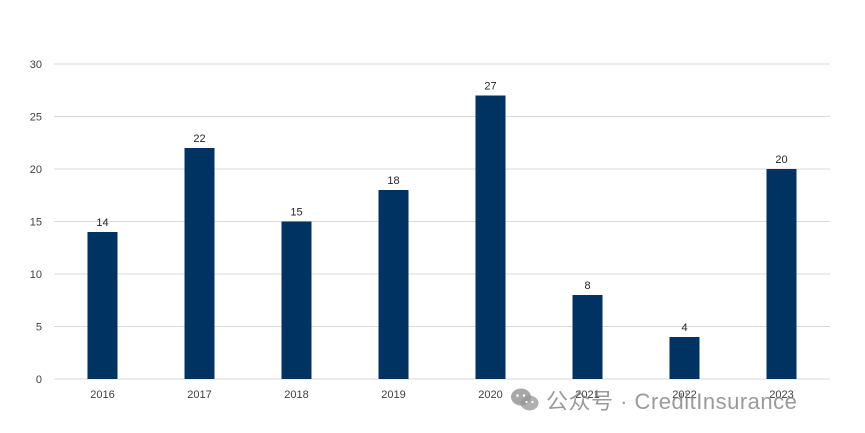 This screenshot has height=433, width=865. What do you see at coordinates (781, 160) in the screenshot?
I see `data-label: 20` at bounding box center [781, 160].